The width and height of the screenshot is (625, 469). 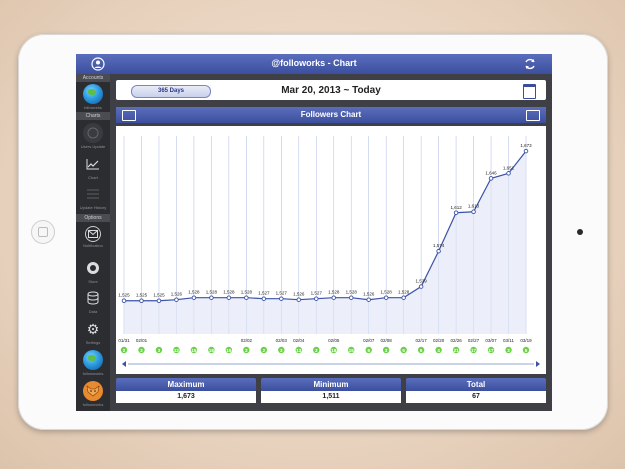 What do you see at coordinates (456, 207) in the screenshot?
I see `data-label: 1,612` at bounding box center [456, 207].